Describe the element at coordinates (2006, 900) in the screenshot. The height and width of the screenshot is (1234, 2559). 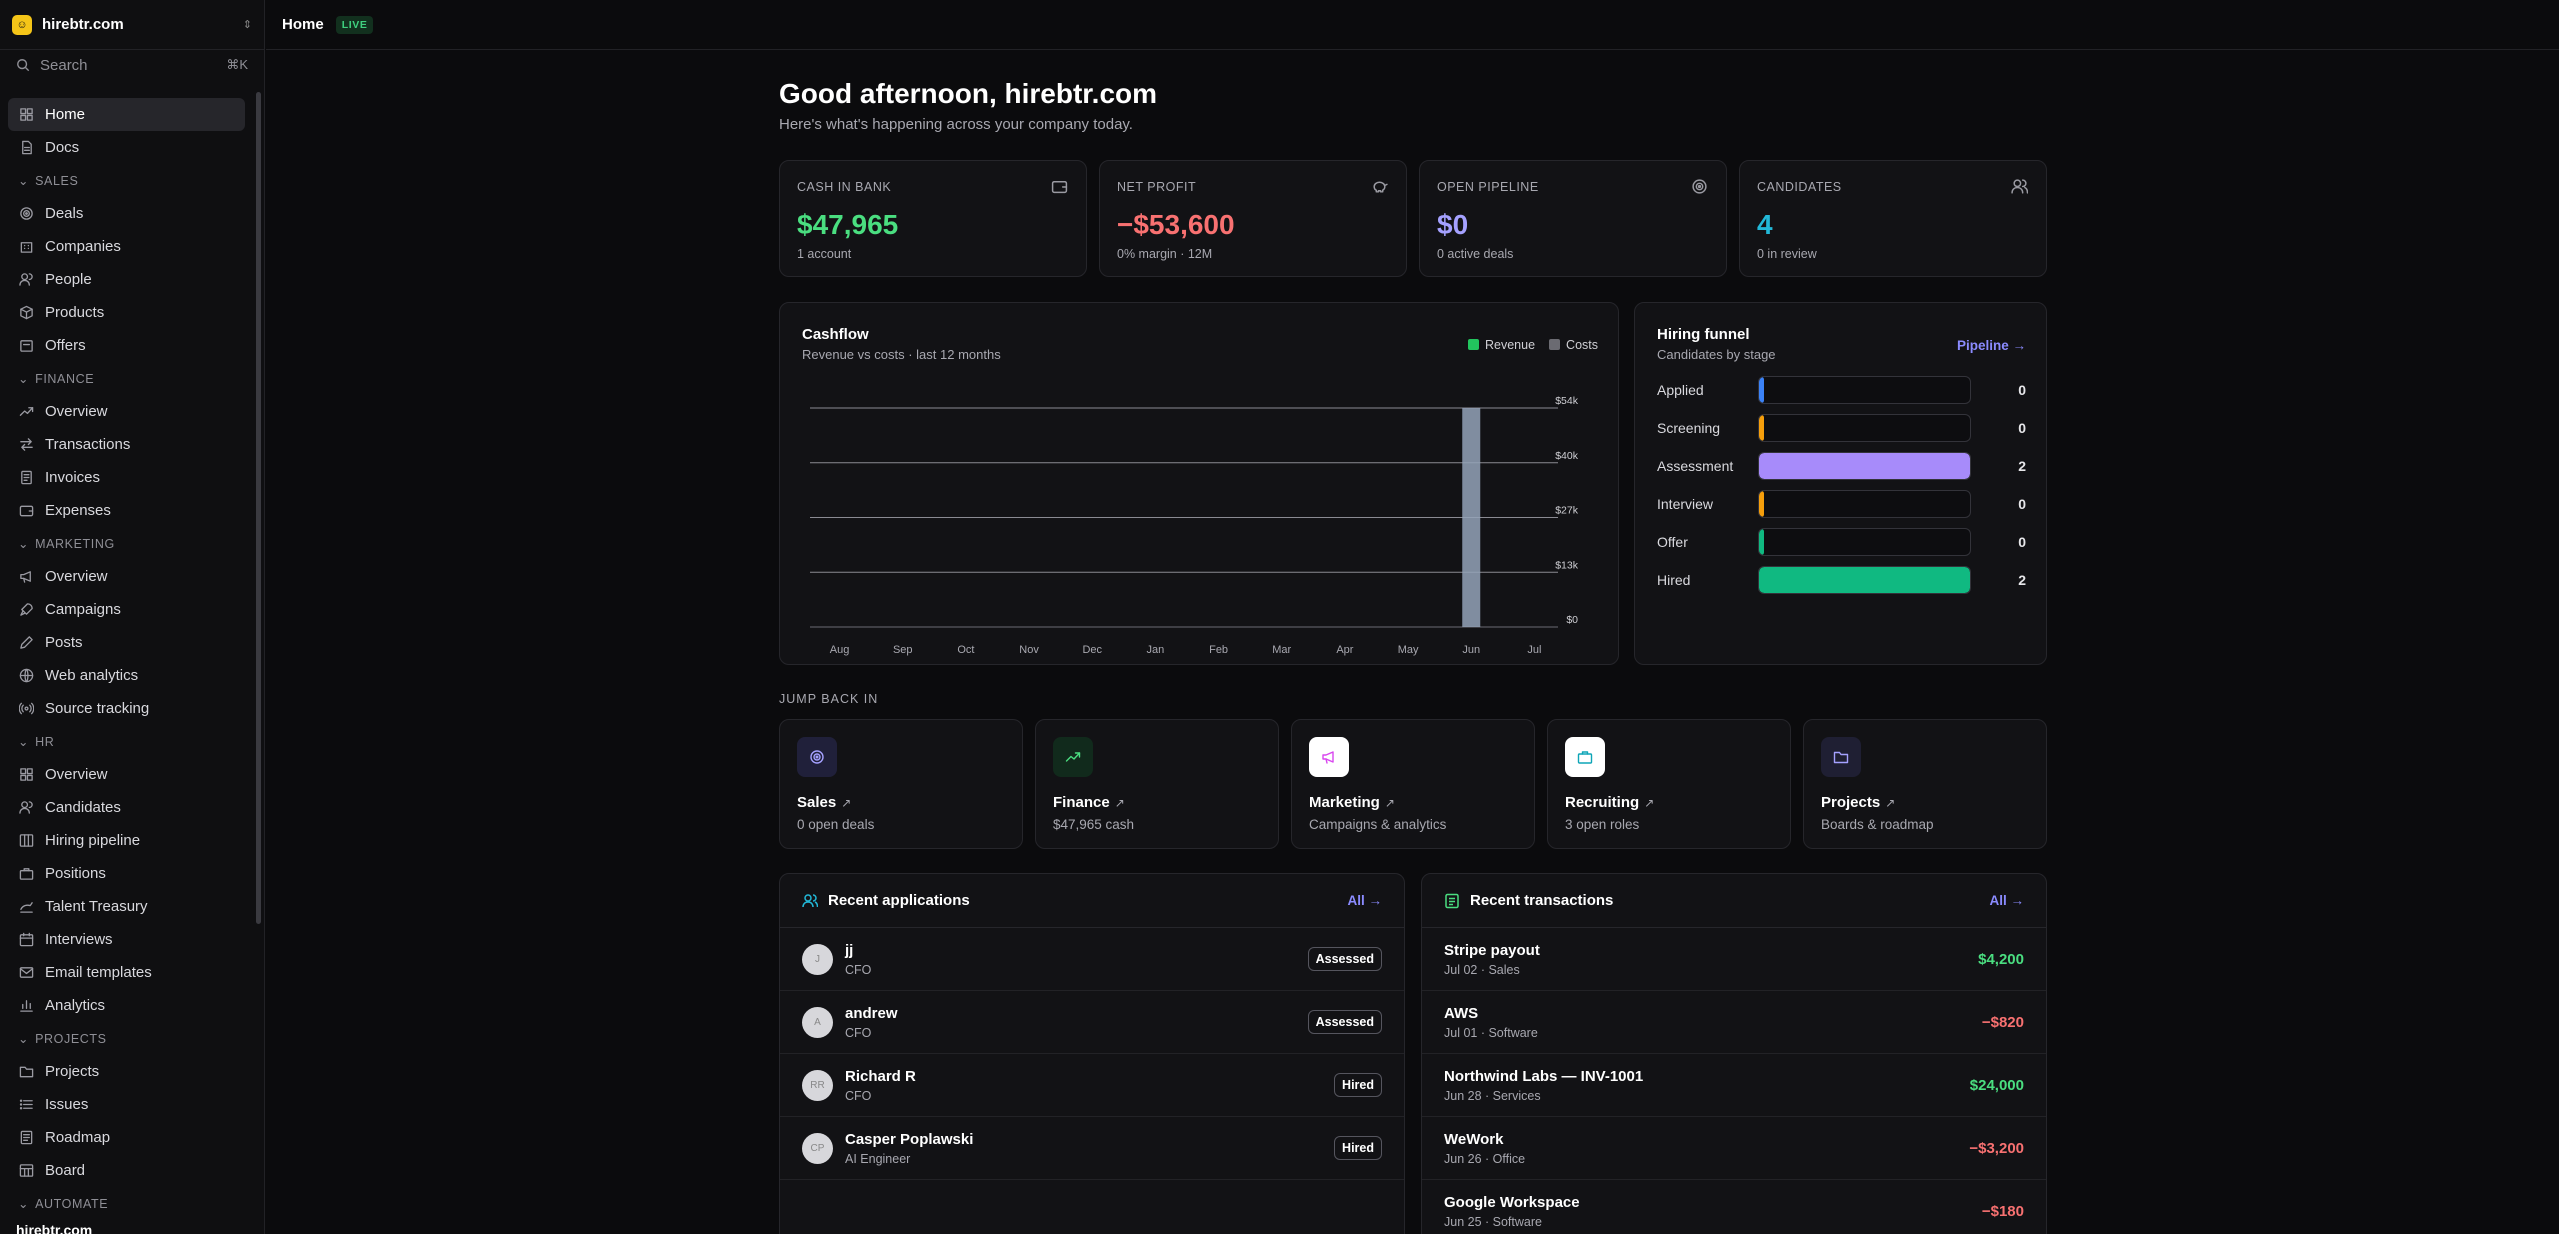
I see `transactions-all-link: All →` at that location.